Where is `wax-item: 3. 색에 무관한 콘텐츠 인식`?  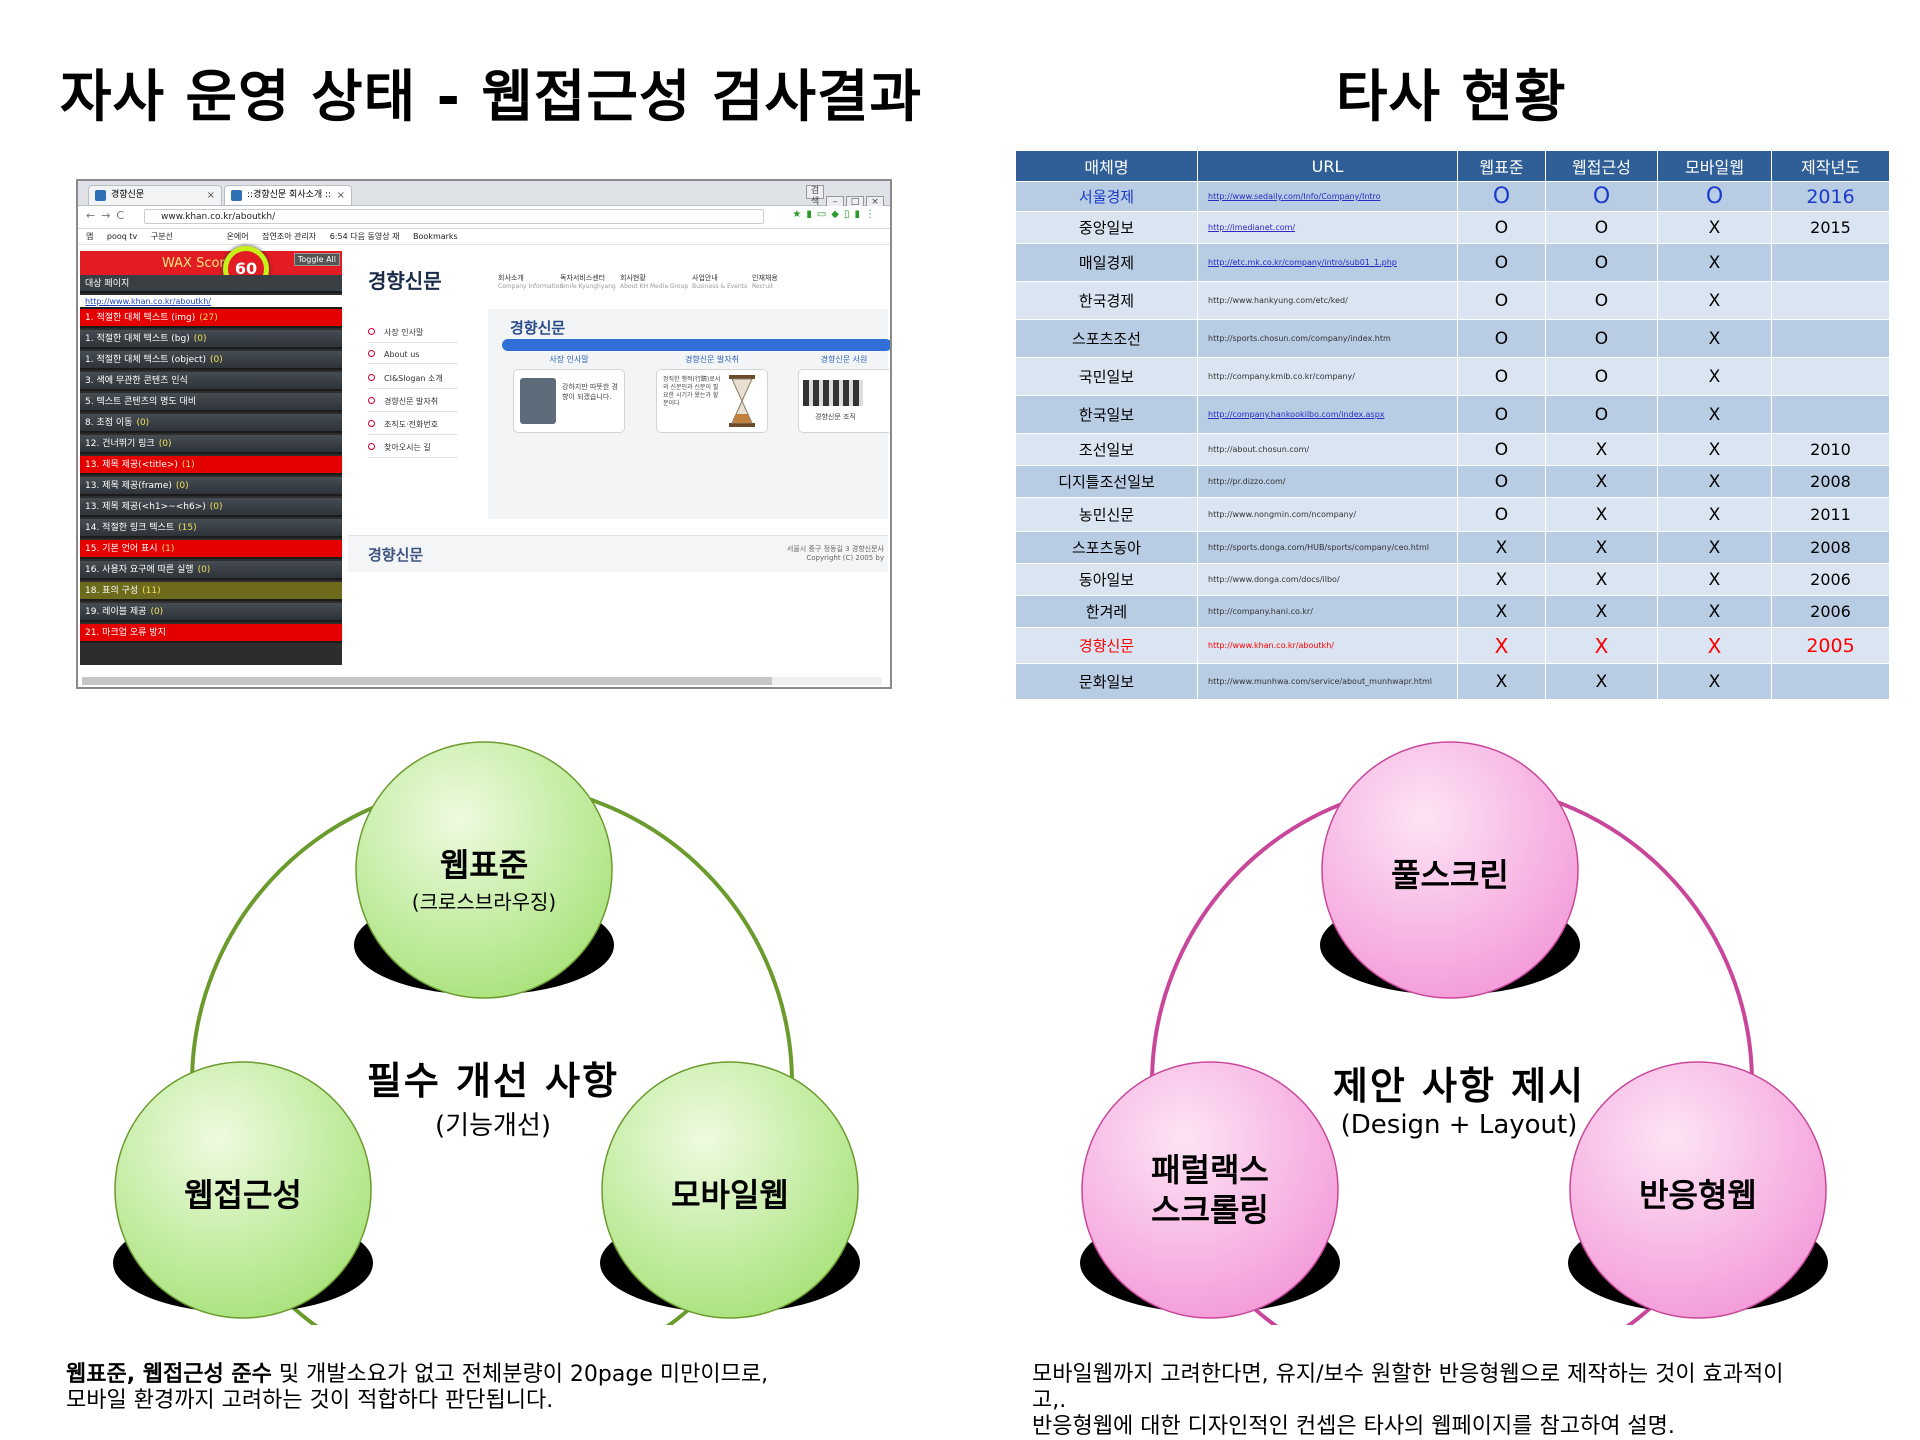 wax-item: 3. 색에 무관한 콘텐츠 인식 is located at coordinates (211, 381).